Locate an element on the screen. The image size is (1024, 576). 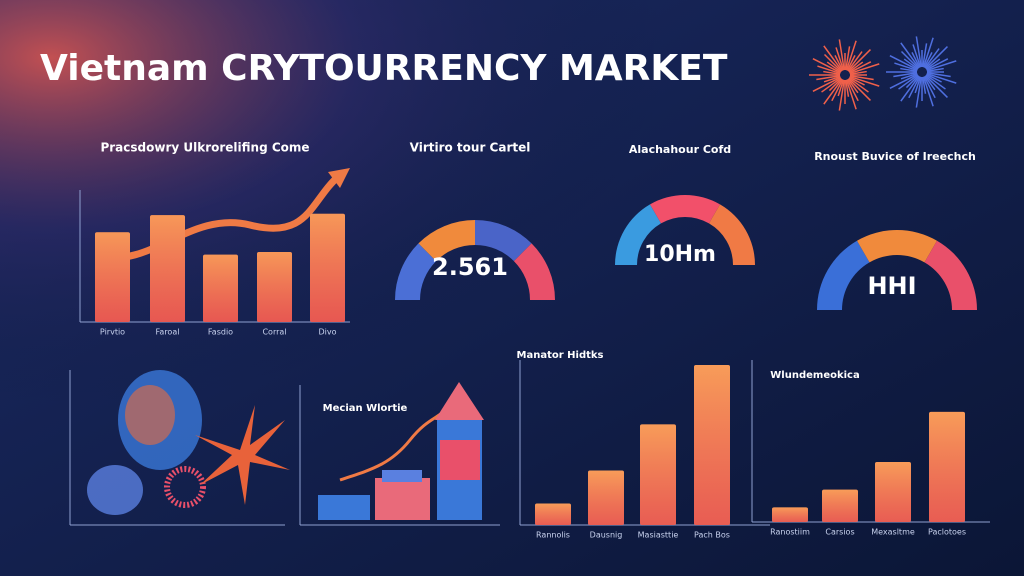
page-title: Vietnam CRYTOURRENCY MARKET is located at coordinates (384, 68).